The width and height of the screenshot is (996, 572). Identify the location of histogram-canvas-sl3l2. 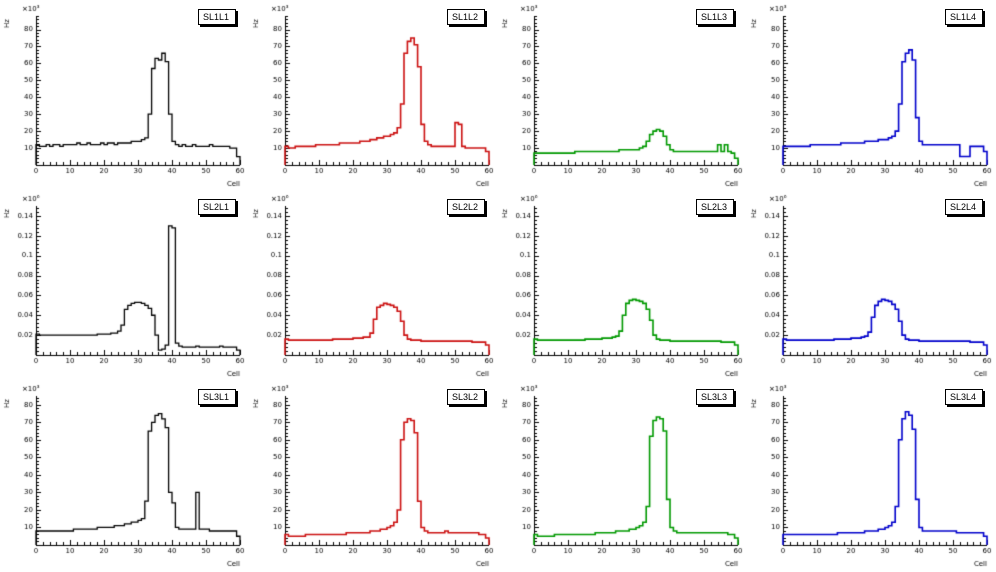
(373, 475).